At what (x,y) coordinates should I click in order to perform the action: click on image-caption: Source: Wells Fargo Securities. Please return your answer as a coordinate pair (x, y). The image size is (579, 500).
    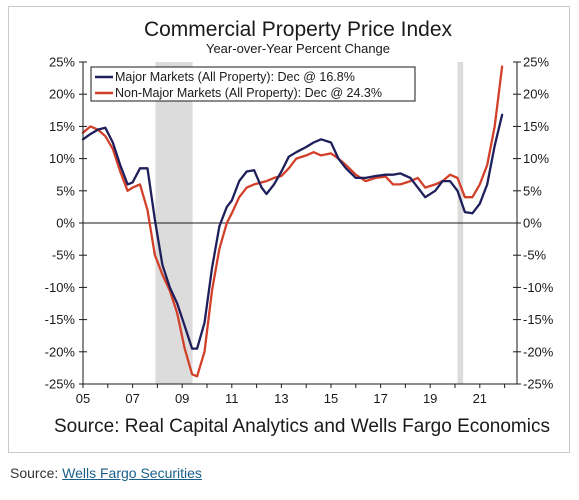
    Looking at the image, I should click on (106, 473).